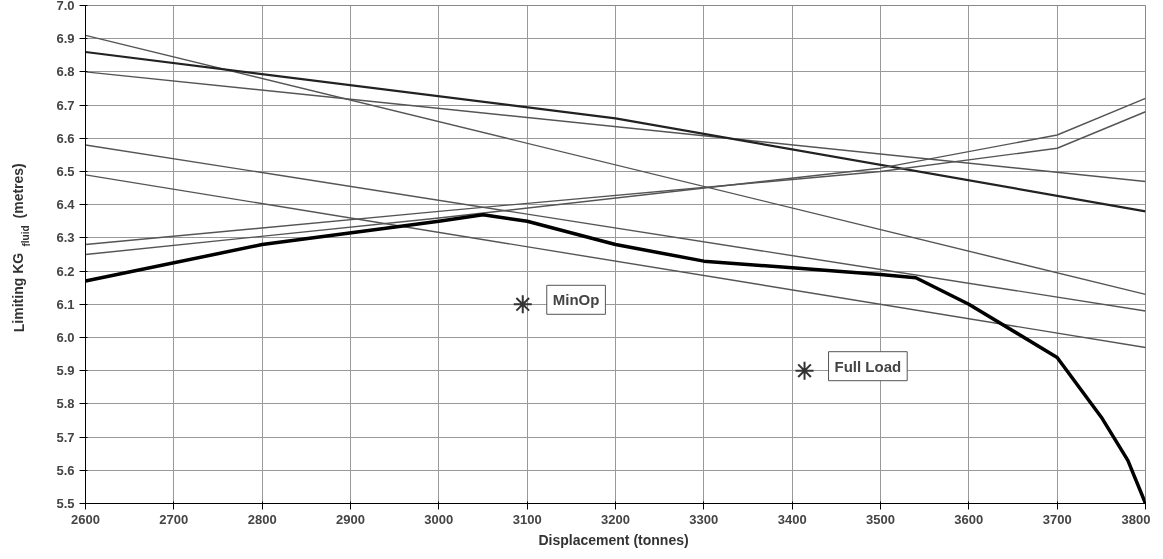 The width and height of the screenshot is (1163, 559). What do you see at coordinates (704, 519) in the screenshot?
I see `x-tick-label: 3300` at bounding box center [704, 519].